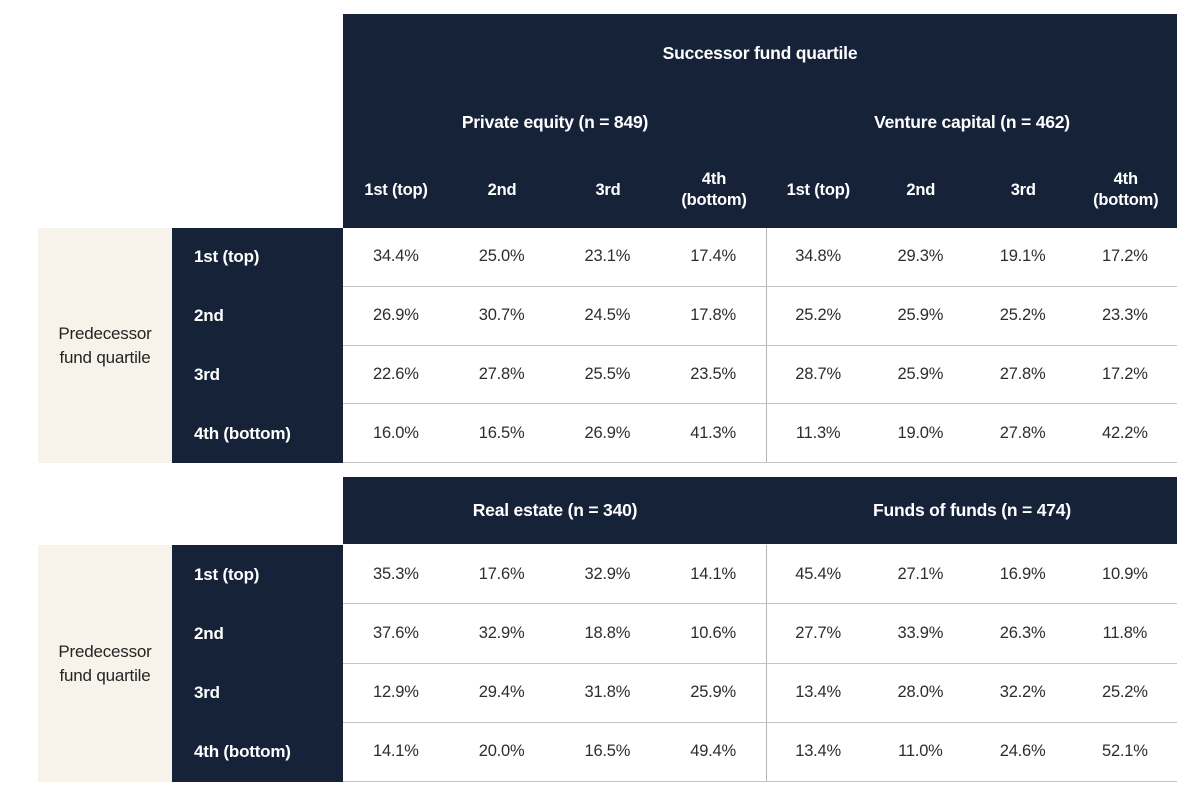 This screenshot has height=796, width=1196. What do you see at coordinates (501, 573) in the screenshot?
I see `data-cell: 17.6%` at bounding box center [501, 573].